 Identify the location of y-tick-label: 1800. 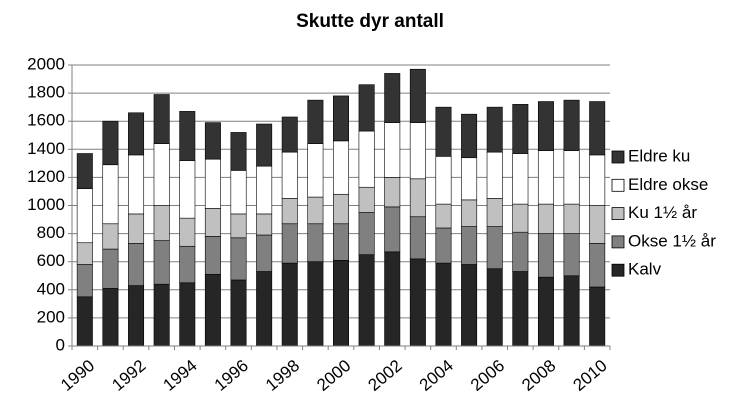
(46, 92).